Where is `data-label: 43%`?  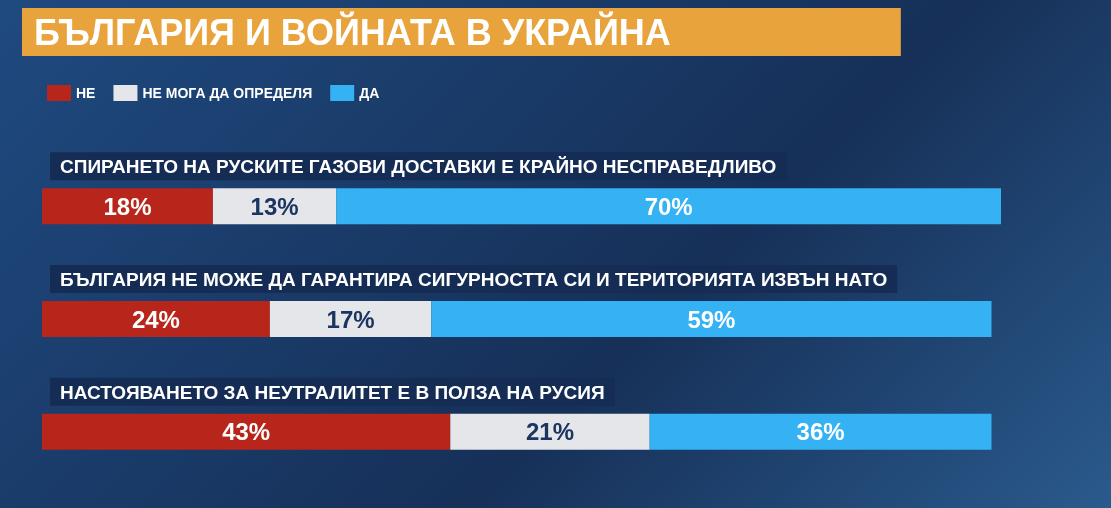 data-label: 43% is located at coordinates (246, 432).